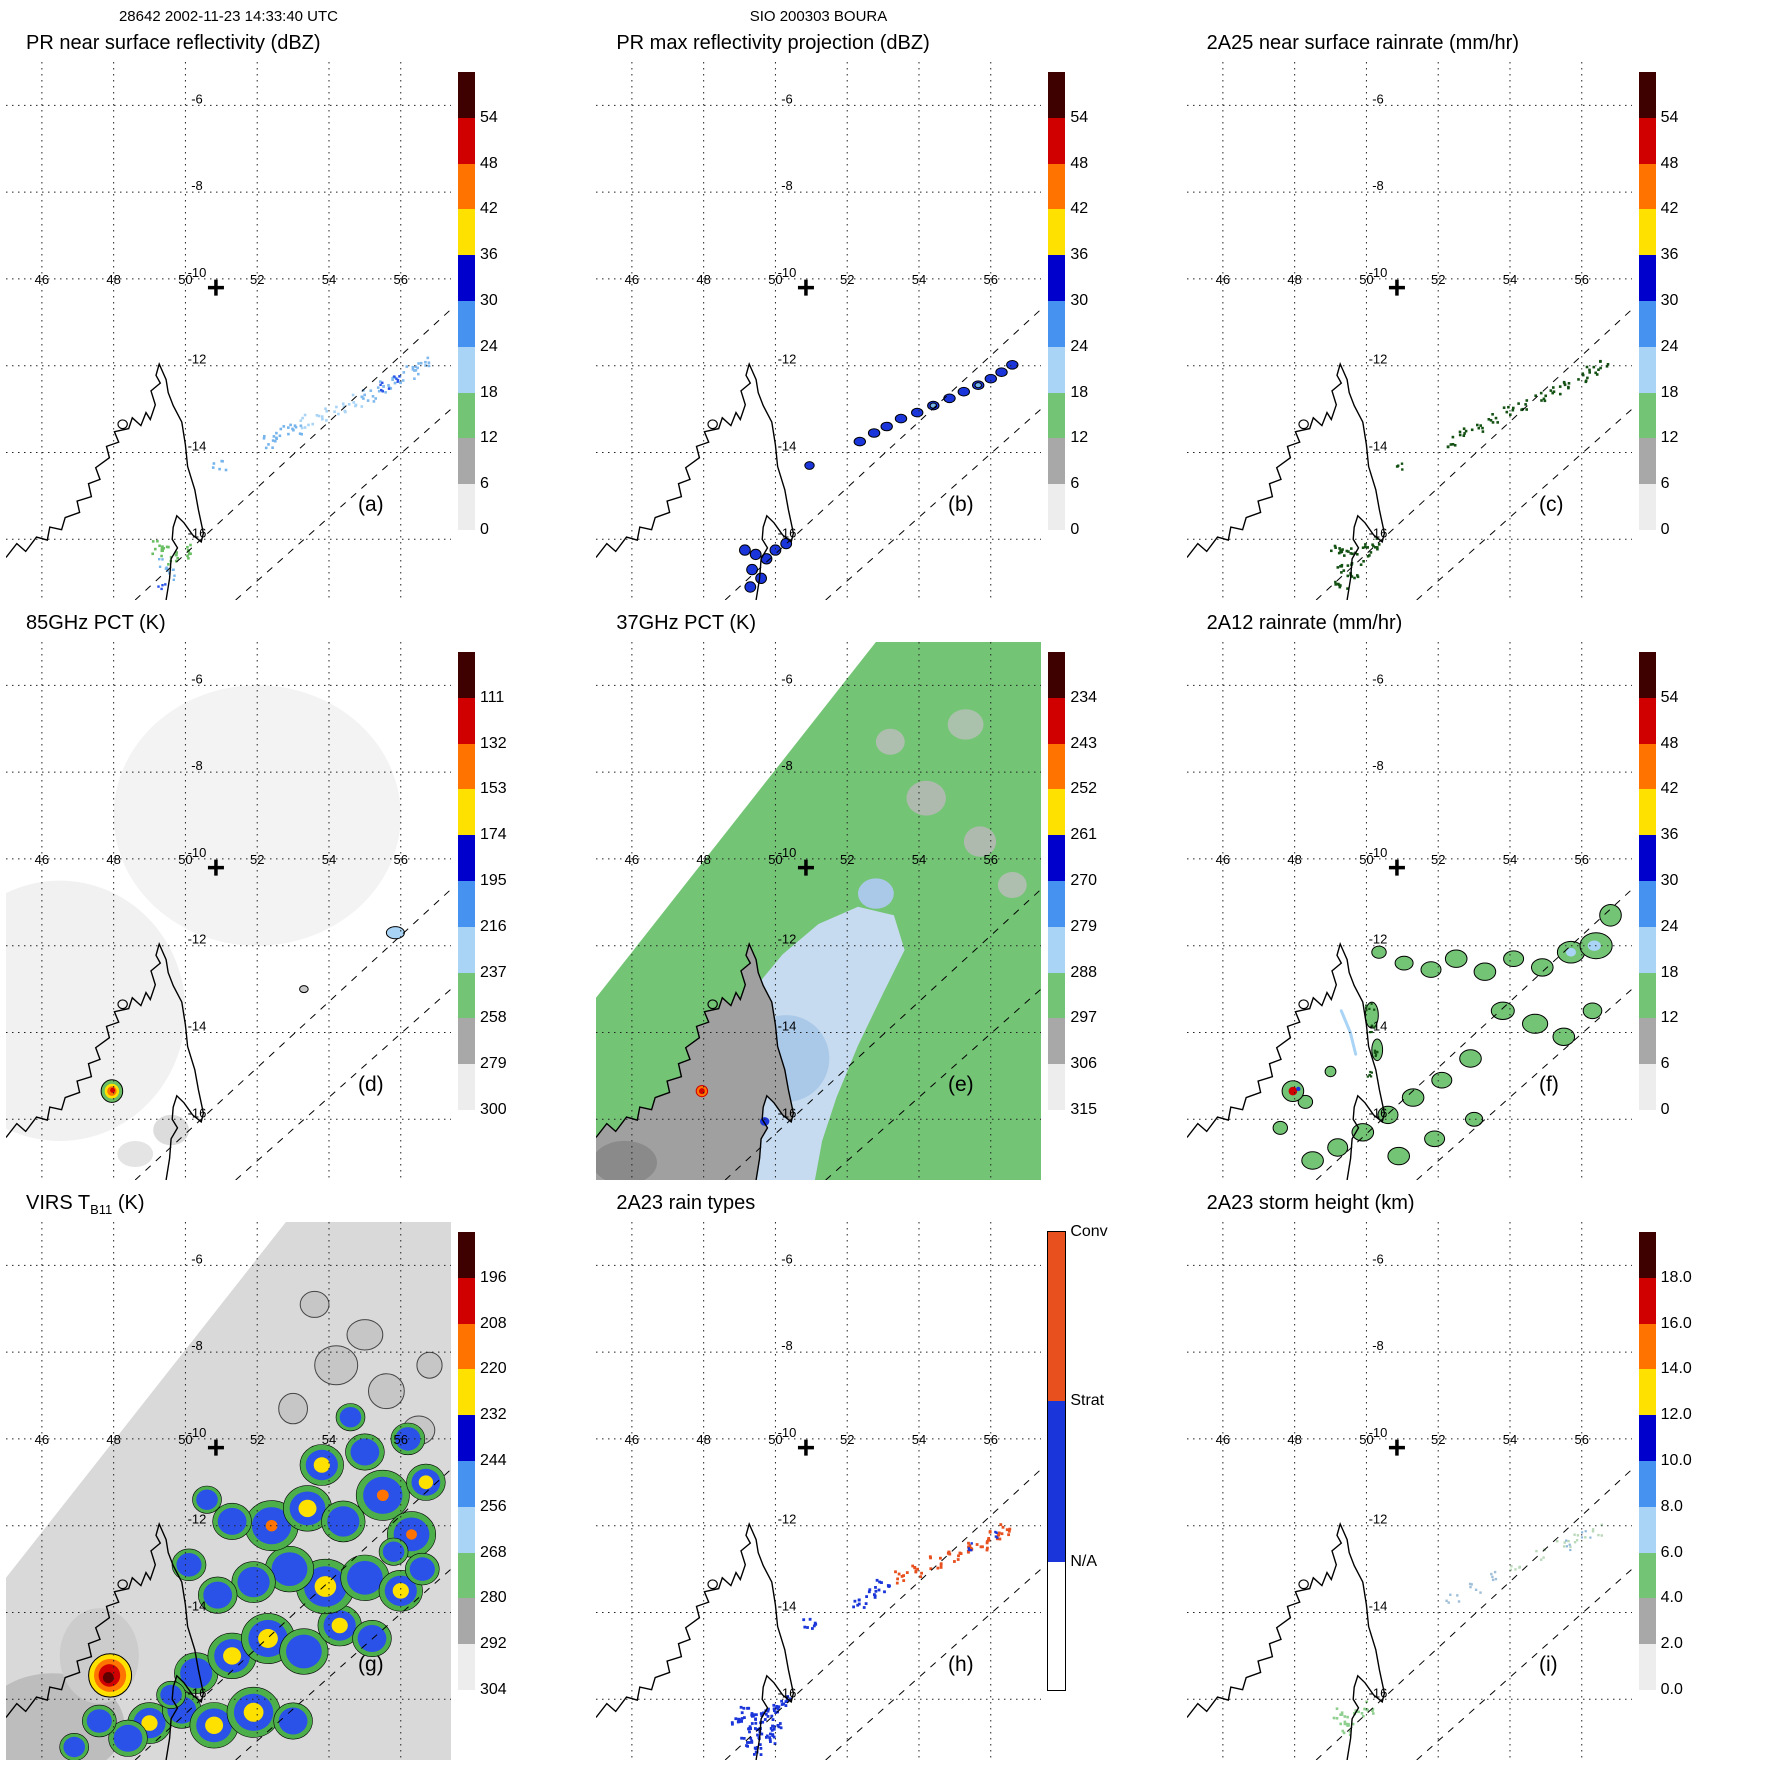 The height and width of the screenshot is (1771, 1771). I want to click on colorbar-segment-strat, so click(1057, 1481).